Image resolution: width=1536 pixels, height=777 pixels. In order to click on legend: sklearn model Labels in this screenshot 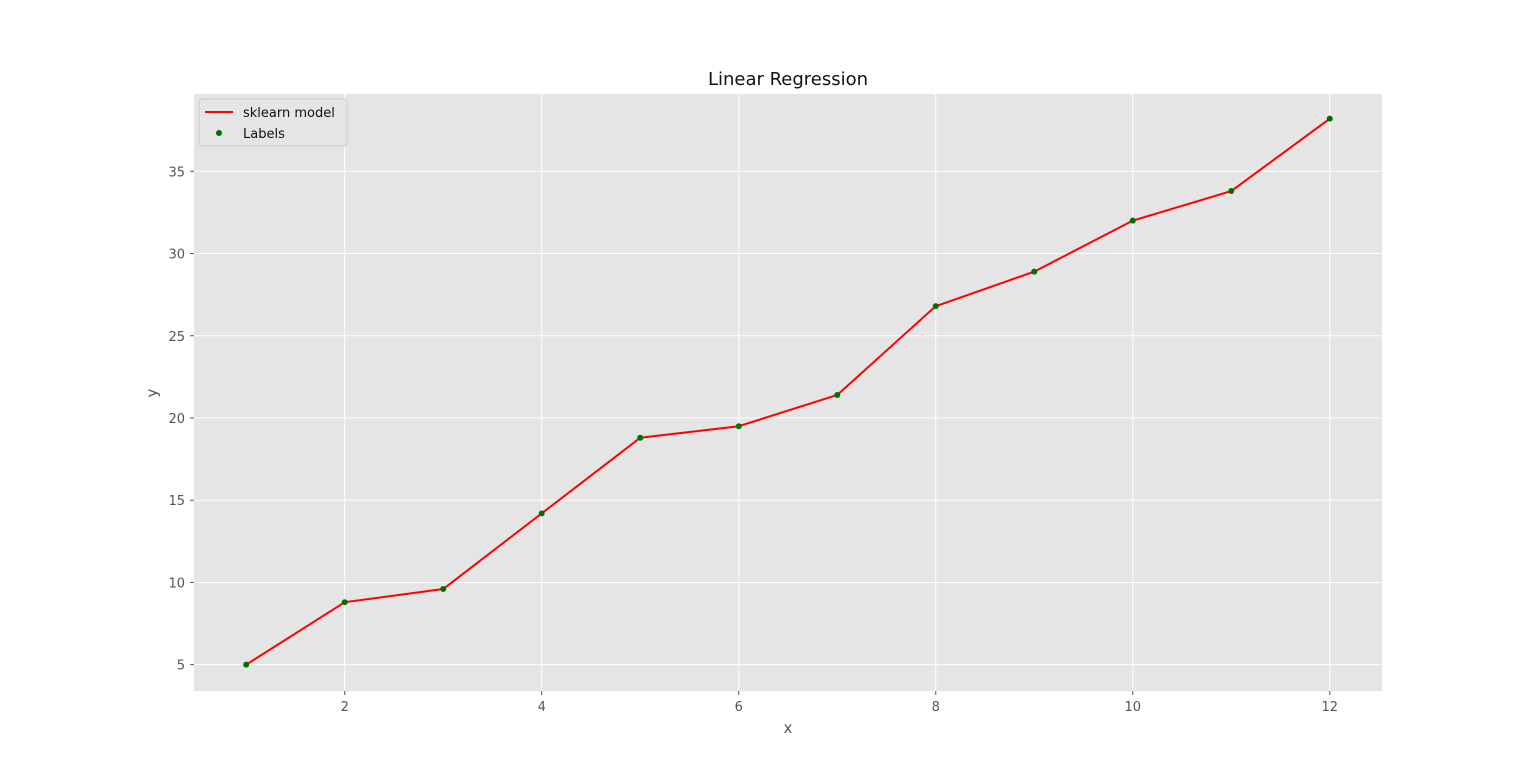, I will do `click(273, 122)`.